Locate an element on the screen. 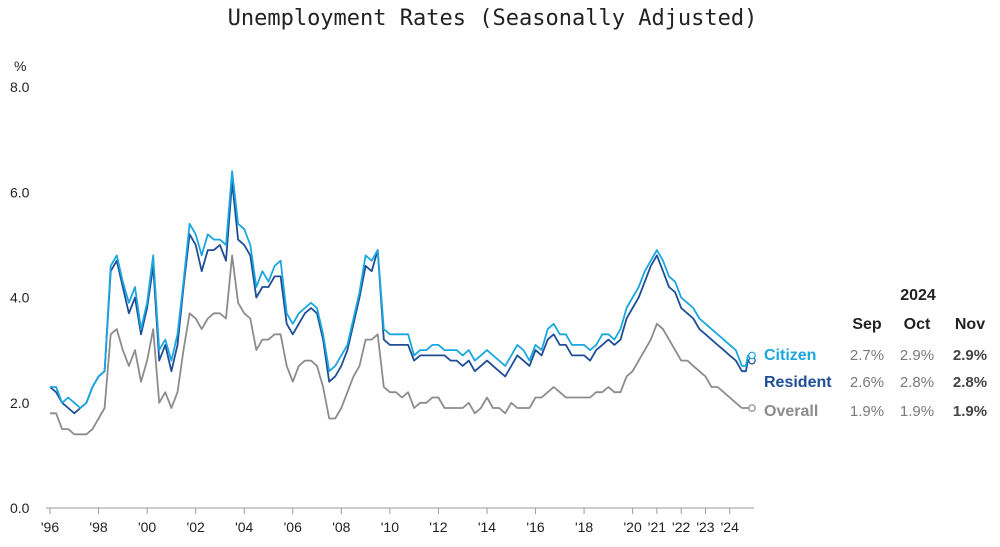  series-endpoint-citizen is located at coordinates (752, 355).